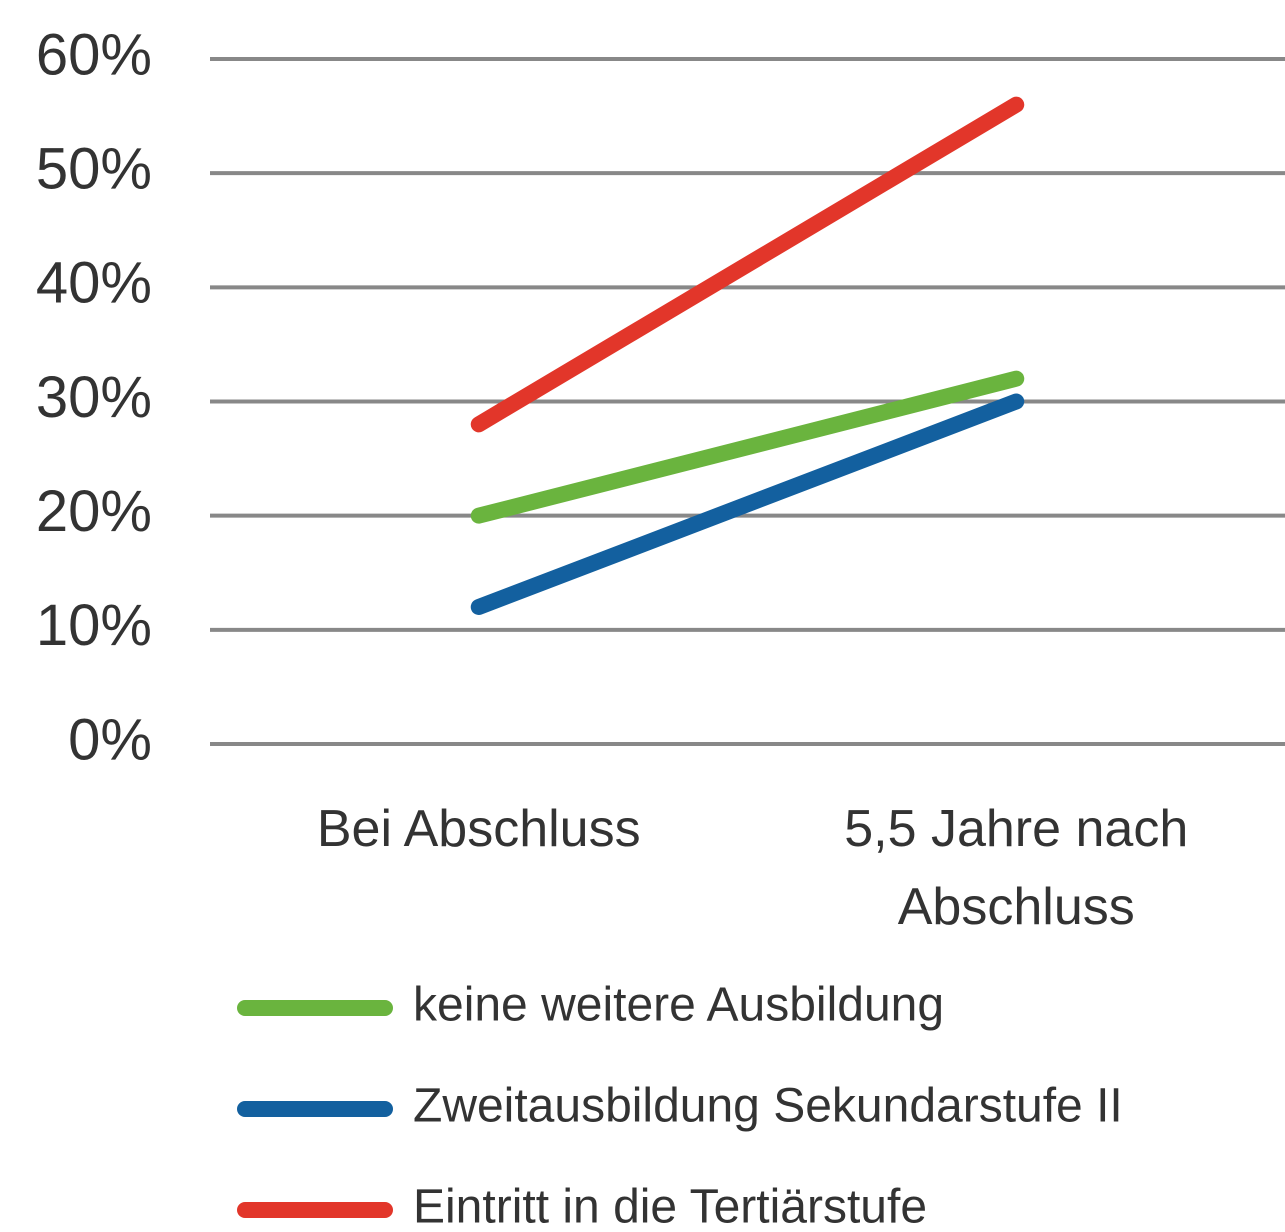 Image resolution: width=1285 pixels, height=1232 pixels. What do you see at coordinates (94, 283) in the screenshot?
I see `y-tick-label: 40%` at bounding box center [94, 283].